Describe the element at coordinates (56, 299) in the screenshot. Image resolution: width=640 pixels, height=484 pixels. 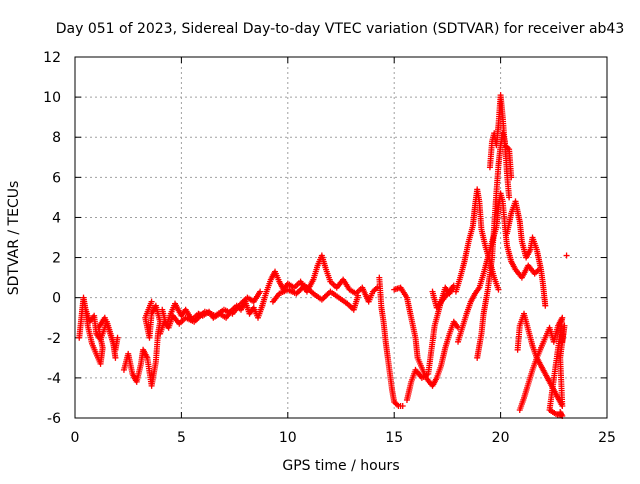
I see `y-tick-label: 0` at that location.